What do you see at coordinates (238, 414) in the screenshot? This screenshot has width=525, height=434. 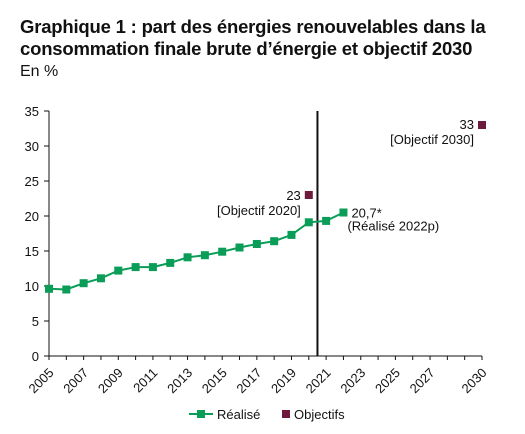 I see `legend-realise-label: Réalisé` at bounding box center [238, 414].